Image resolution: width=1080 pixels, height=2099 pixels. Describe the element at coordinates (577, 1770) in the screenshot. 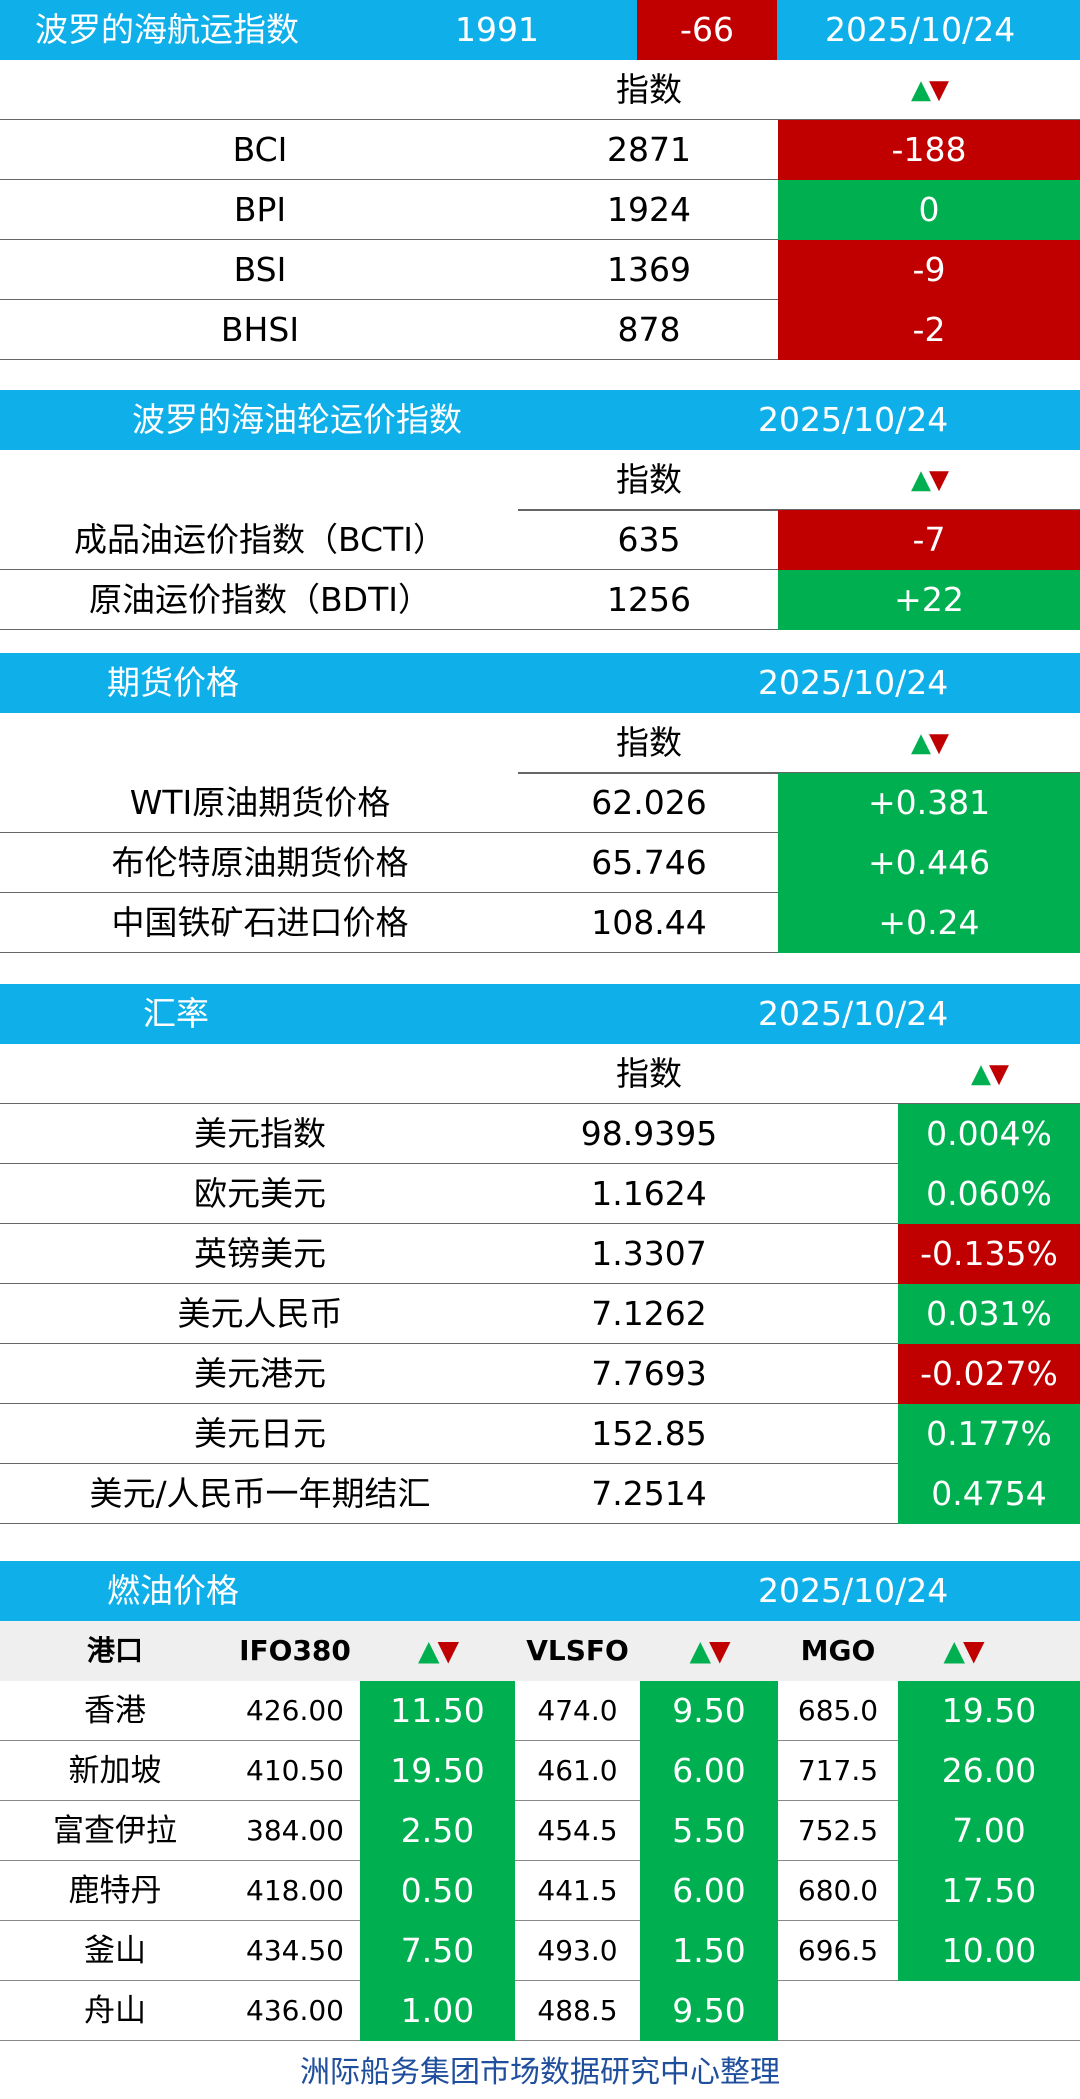

I see `fuel-vlsfo-price: 461.0` at that location.